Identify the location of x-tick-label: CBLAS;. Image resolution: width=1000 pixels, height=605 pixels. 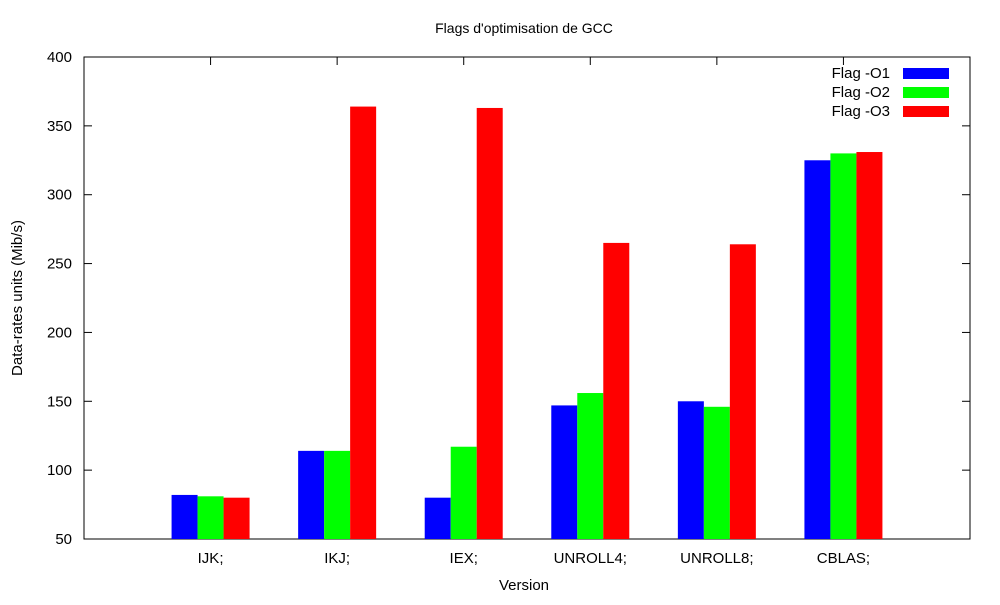
(843, 558).